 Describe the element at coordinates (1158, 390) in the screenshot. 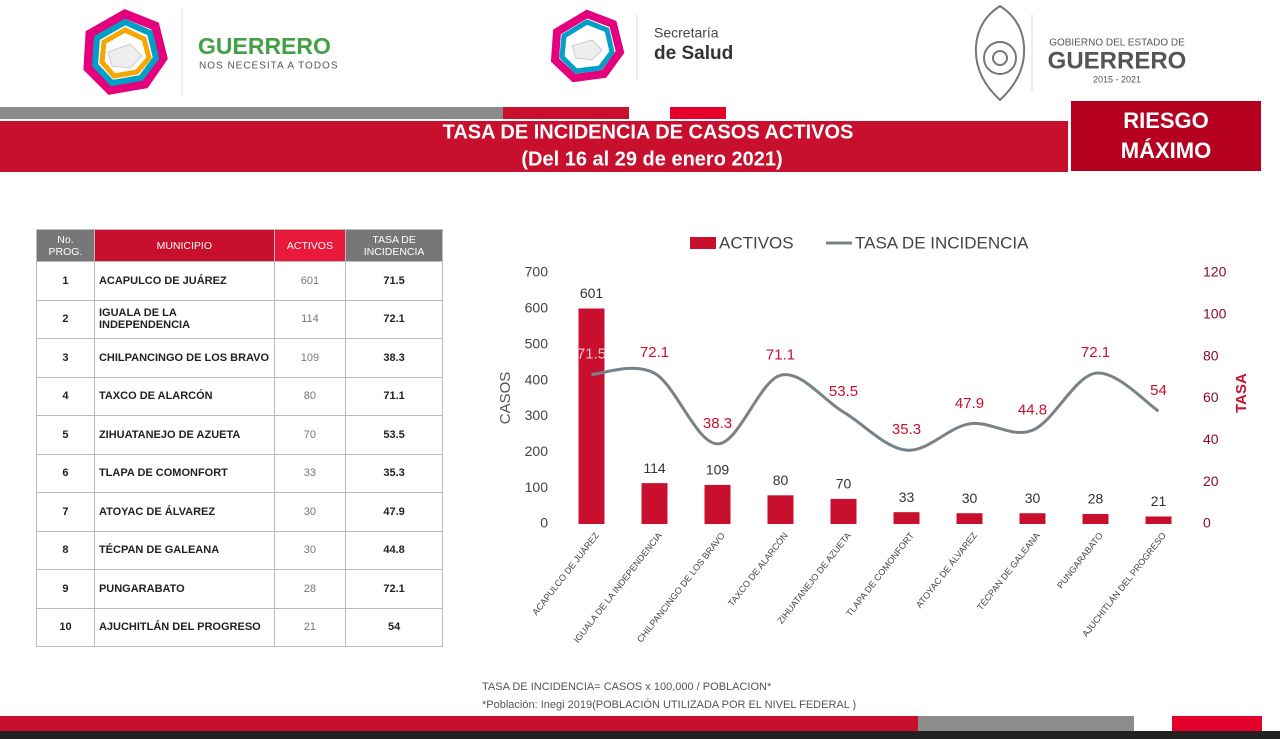

I see `line-value-label: 54` at that location.